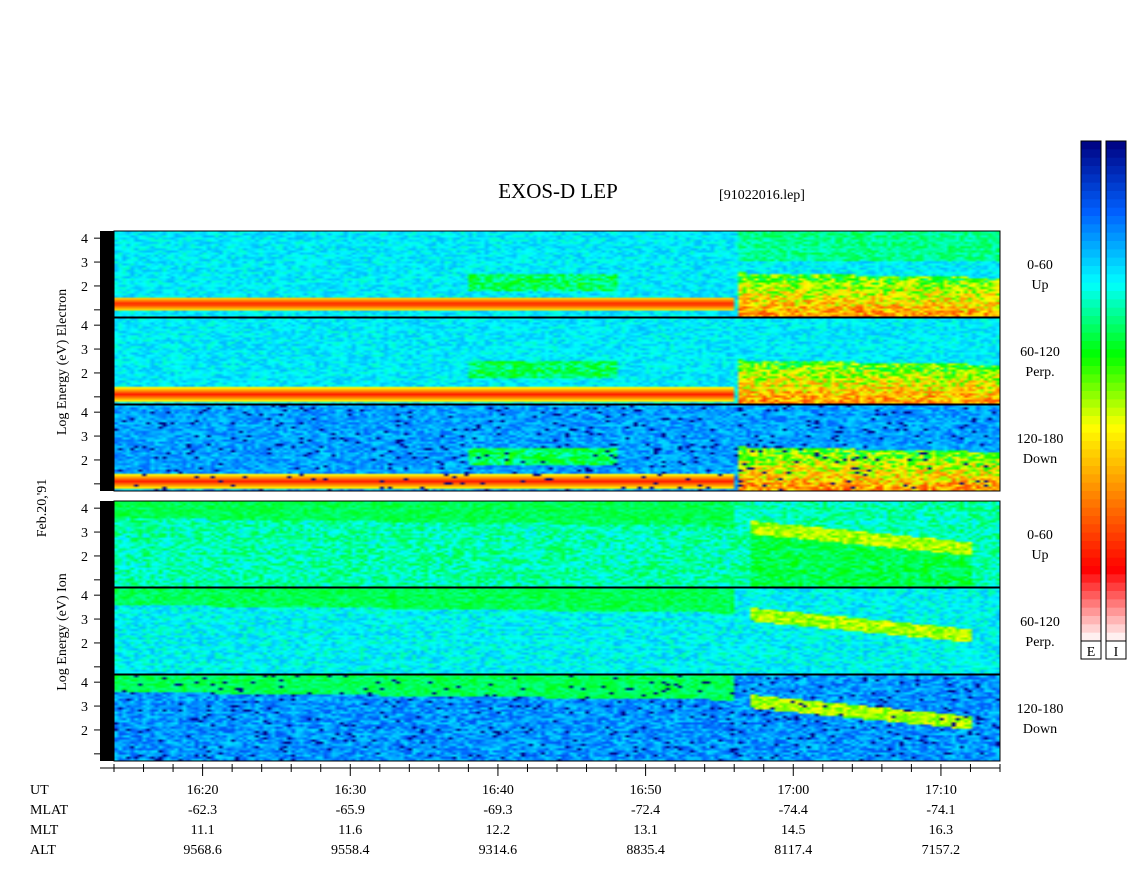 The width and height of the screenshot is (1130, 875). I want to click on orbit-row-ut: UT 16:20 16:30 16:40 16:50 17:00 17:10, so click(493, 790).